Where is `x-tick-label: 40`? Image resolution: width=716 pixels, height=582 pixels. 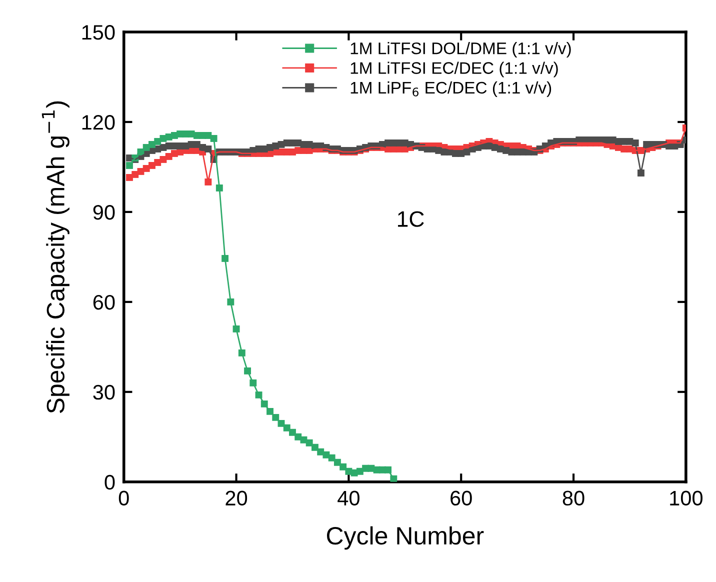
x-tick-label: 40 is located at coordinates (349, 498).